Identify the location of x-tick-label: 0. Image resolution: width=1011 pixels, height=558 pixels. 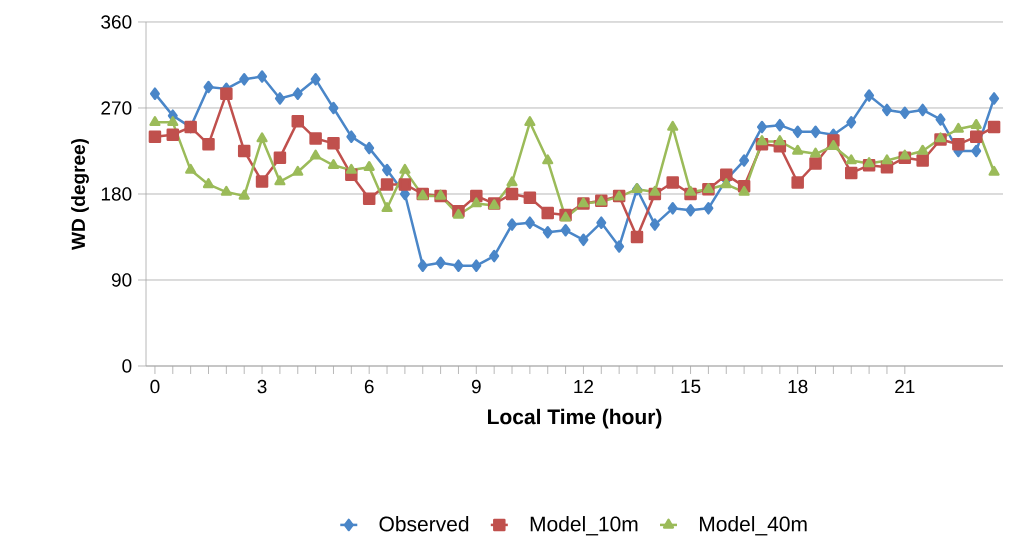
(155, 386).